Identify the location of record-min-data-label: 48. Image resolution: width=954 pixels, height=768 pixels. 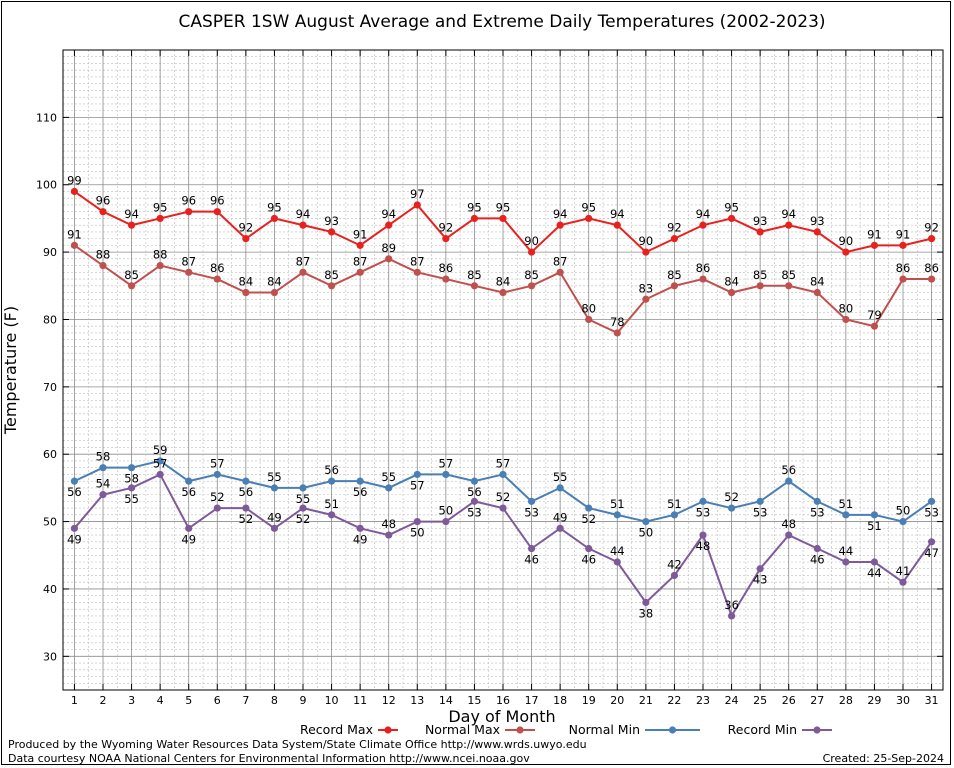
(788, 524).